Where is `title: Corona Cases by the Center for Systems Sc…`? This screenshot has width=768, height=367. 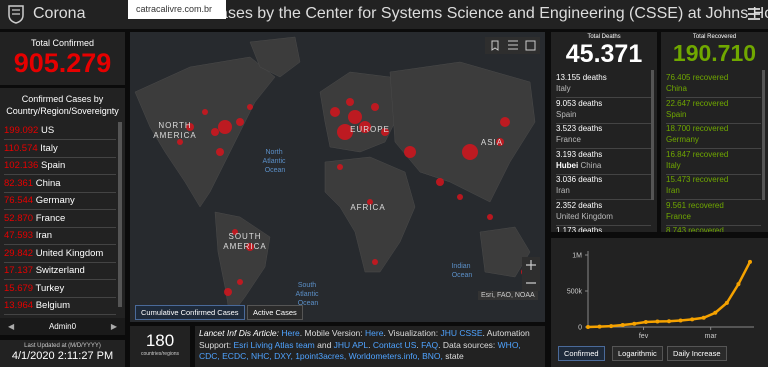 title: Corona Cases by the Center for Systems Sc… is located at coordinates (400, 14).